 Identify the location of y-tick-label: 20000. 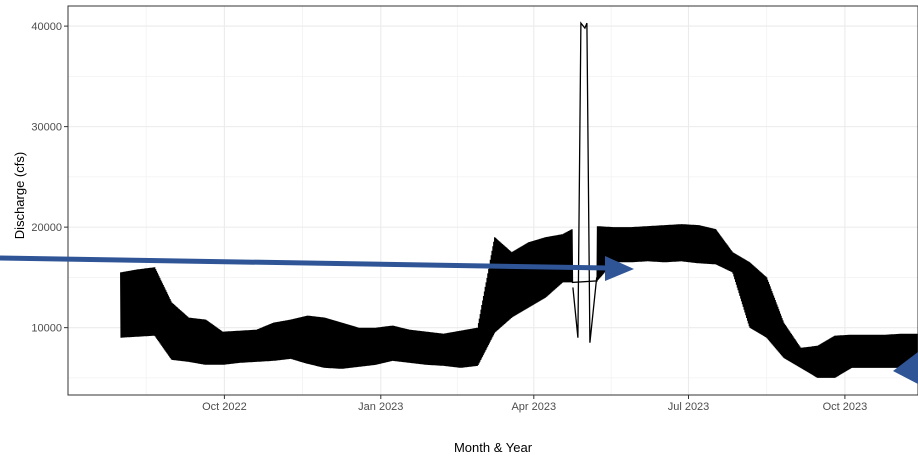
(46, 228).